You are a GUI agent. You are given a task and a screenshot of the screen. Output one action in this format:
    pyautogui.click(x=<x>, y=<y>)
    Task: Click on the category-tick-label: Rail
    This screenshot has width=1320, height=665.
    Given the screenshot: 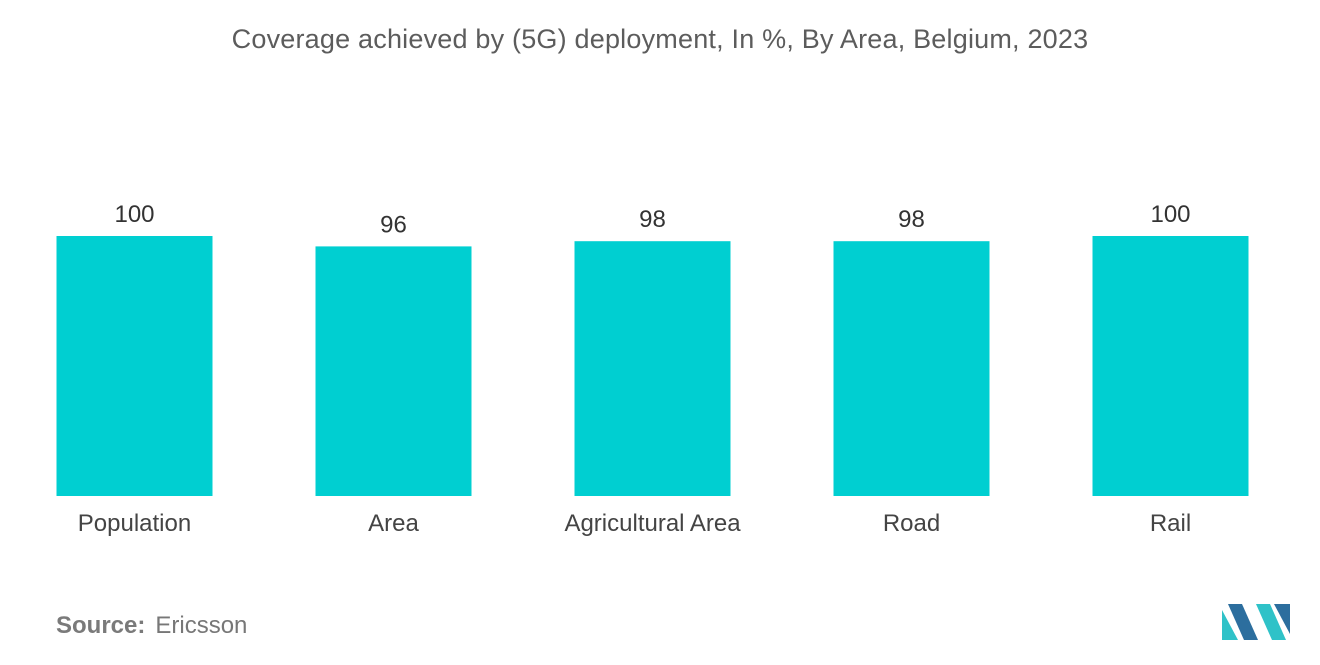 What is the action you would take?
    pyautogui.click(x=1170, y=523)
    